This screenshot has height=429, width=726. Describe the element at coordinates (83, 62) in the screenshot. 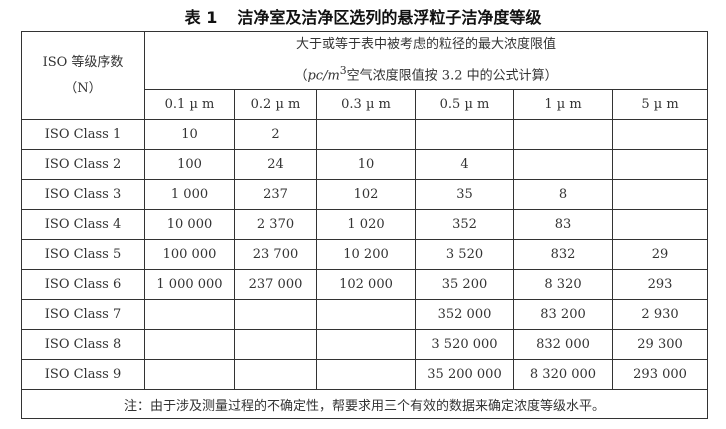

I see `row-header-label: ISO 等级序数` at that location.